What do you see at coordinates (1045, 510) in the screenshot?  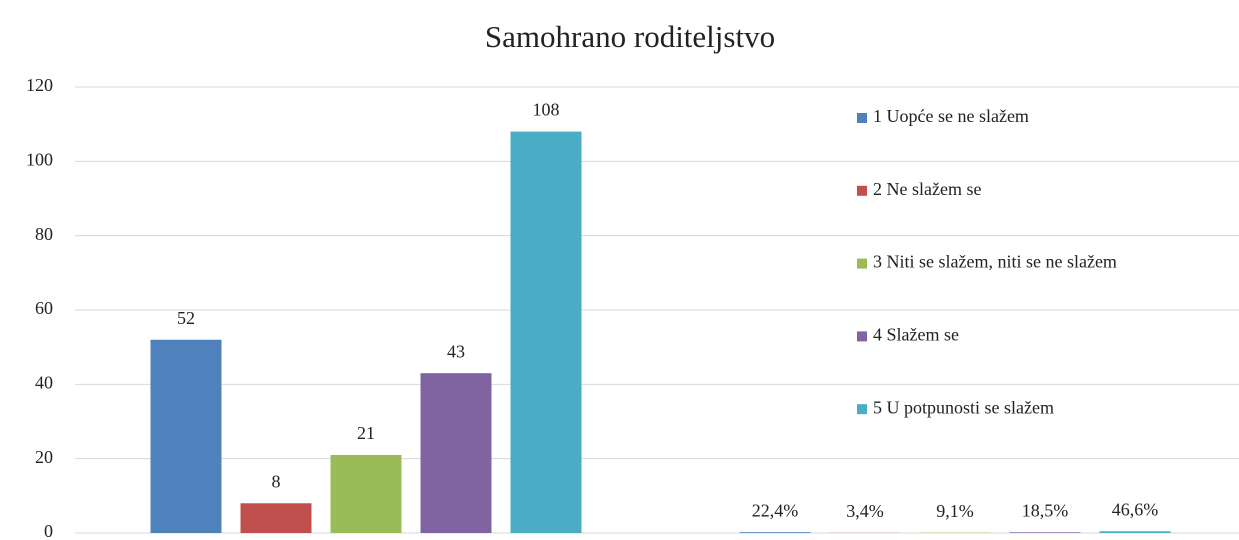 I see `data-label: 18,5%` at bounding box center [1045, 510].